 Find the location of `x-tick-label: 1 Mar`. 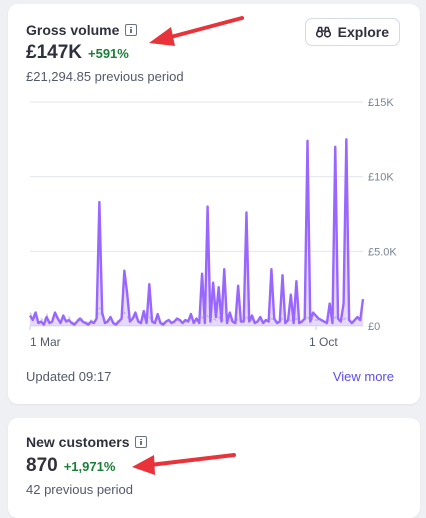

x-tick-label: 1 Mar is located at coordinates (45, 342).